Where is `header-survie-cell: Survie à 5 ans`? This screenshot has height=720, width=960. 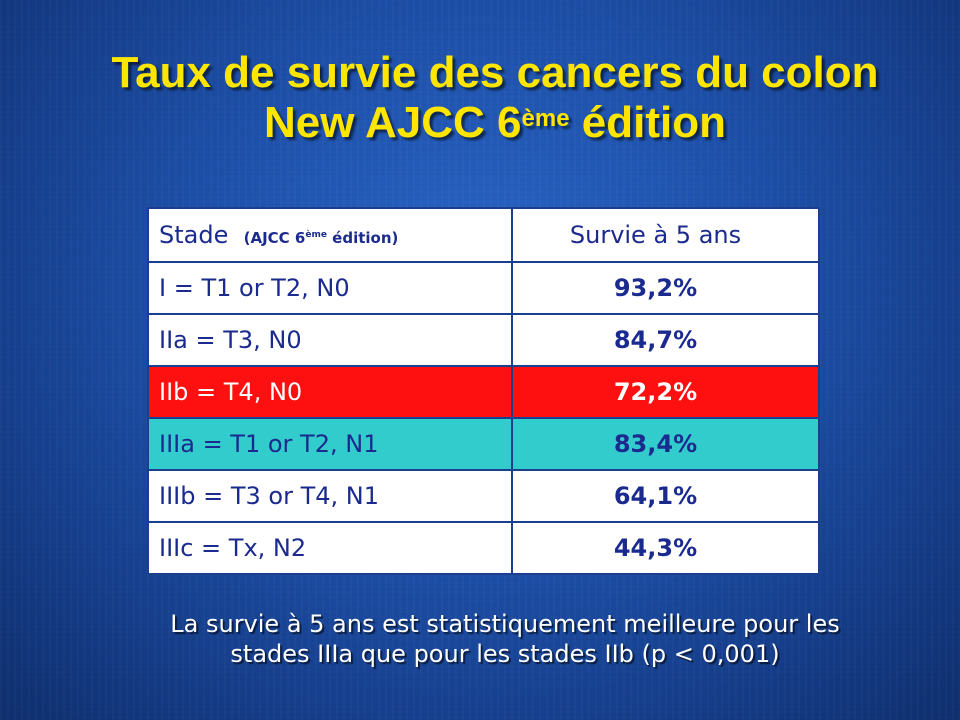 header-survie-cell: Survie à 5 ans is located at coordinates (665, 235).